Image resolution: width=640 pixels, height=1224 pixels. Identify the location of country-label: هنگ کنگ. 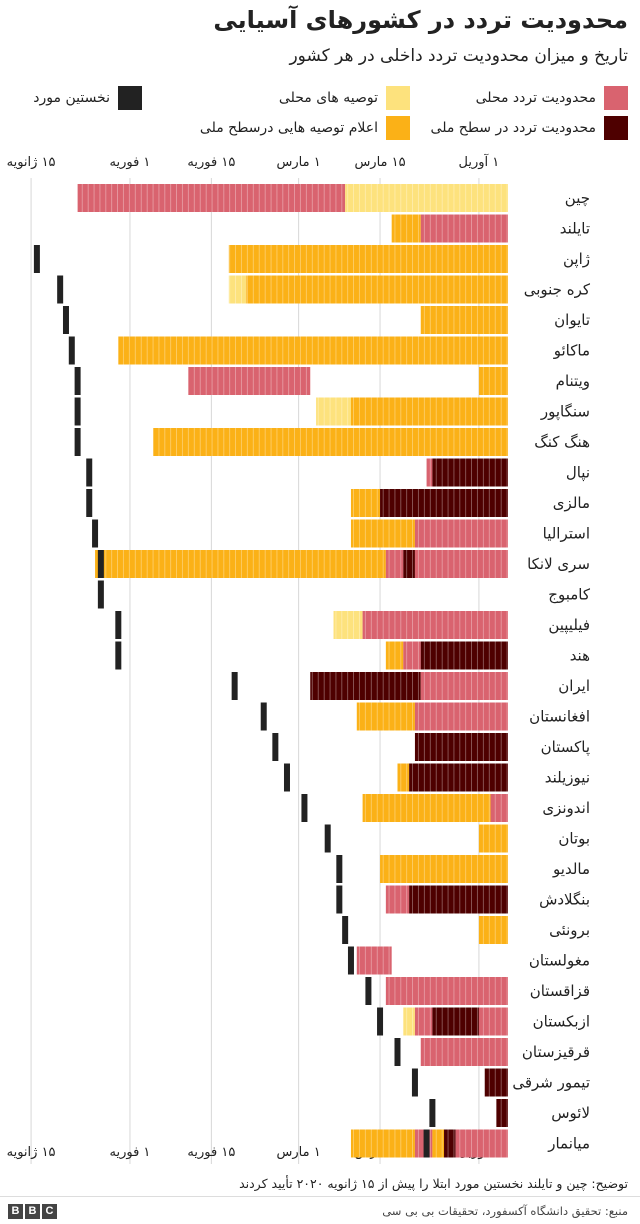
(562, 442).